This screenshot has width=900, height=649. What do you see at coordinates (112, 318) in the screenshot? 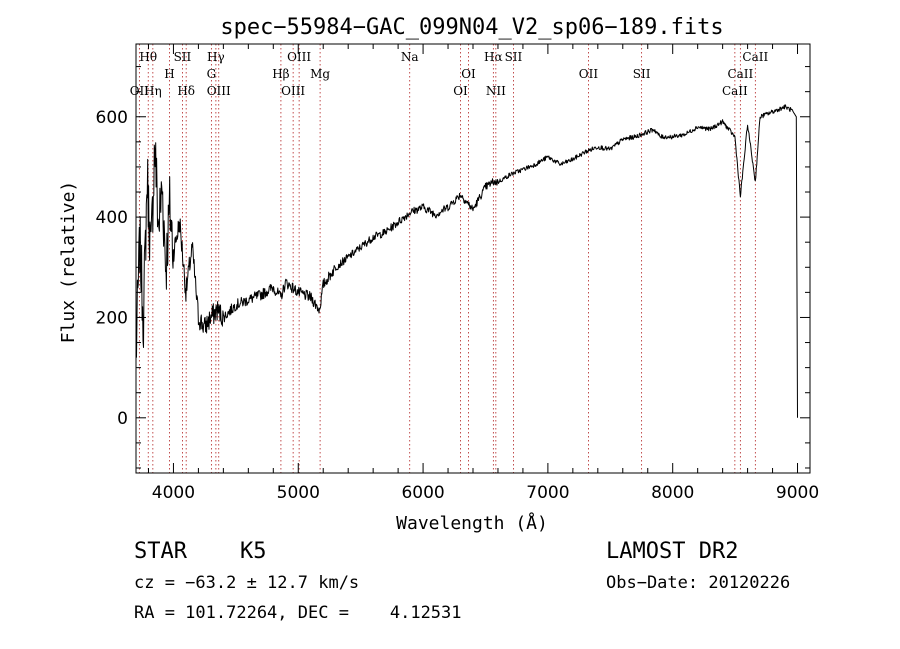
I see `y-tick-label-1: 200` at bounding box center [112, 318].